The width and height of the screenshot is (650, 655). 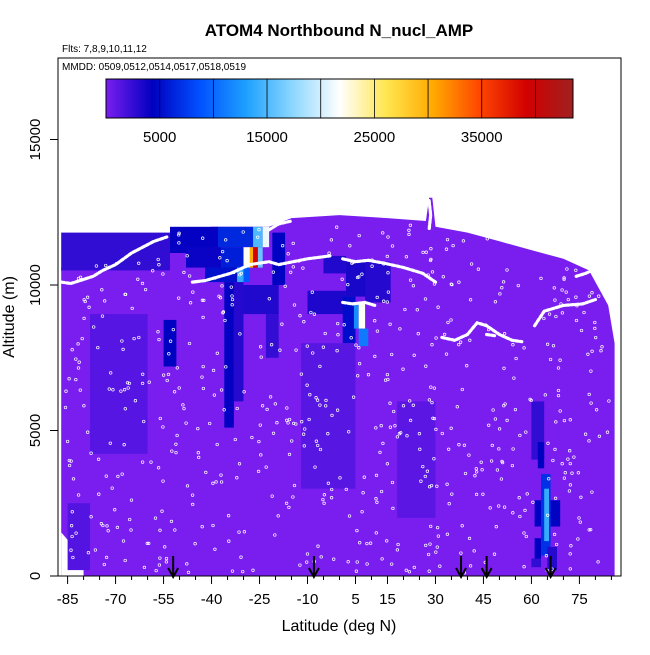 I want to click on y-axis-label: Altitude (m), so click(x=9, y=317).